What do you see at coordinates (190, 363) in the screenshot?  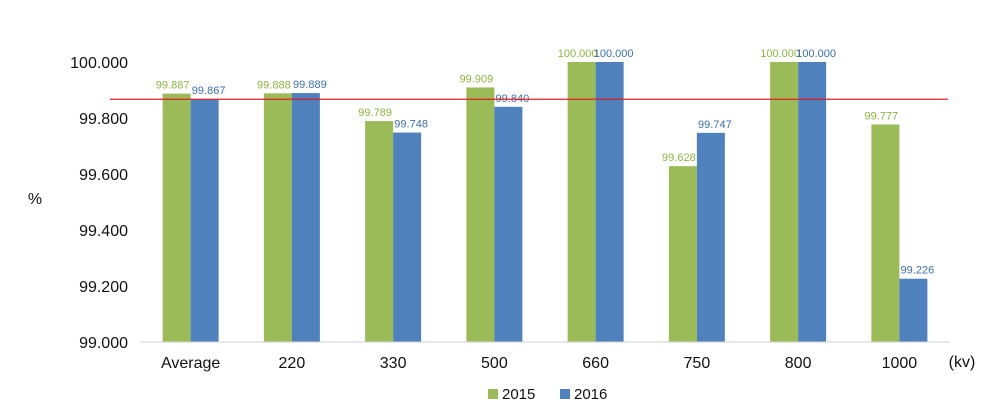 I see `x-tick-label: Average` at bounding box center [190, 363].